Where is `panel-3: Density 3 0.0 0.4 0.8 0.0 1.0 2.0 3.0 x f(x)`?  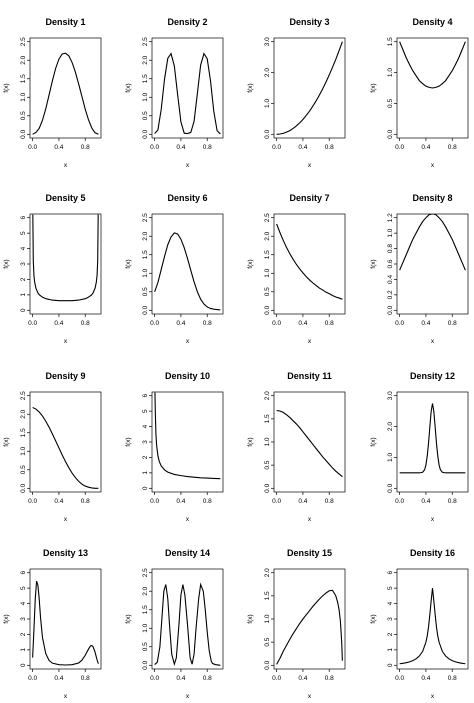 panel-3: Density 3 0.0 0.4 0.8 0.0 1.0 2.0 3.0 x f(x) is located at coordinates (296, 93).